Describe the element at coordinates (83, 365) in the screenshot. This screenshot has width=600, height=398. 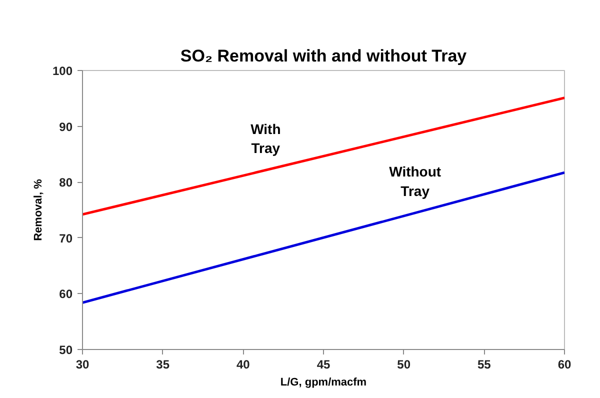
I see `x-tick-label: 30` at that location.